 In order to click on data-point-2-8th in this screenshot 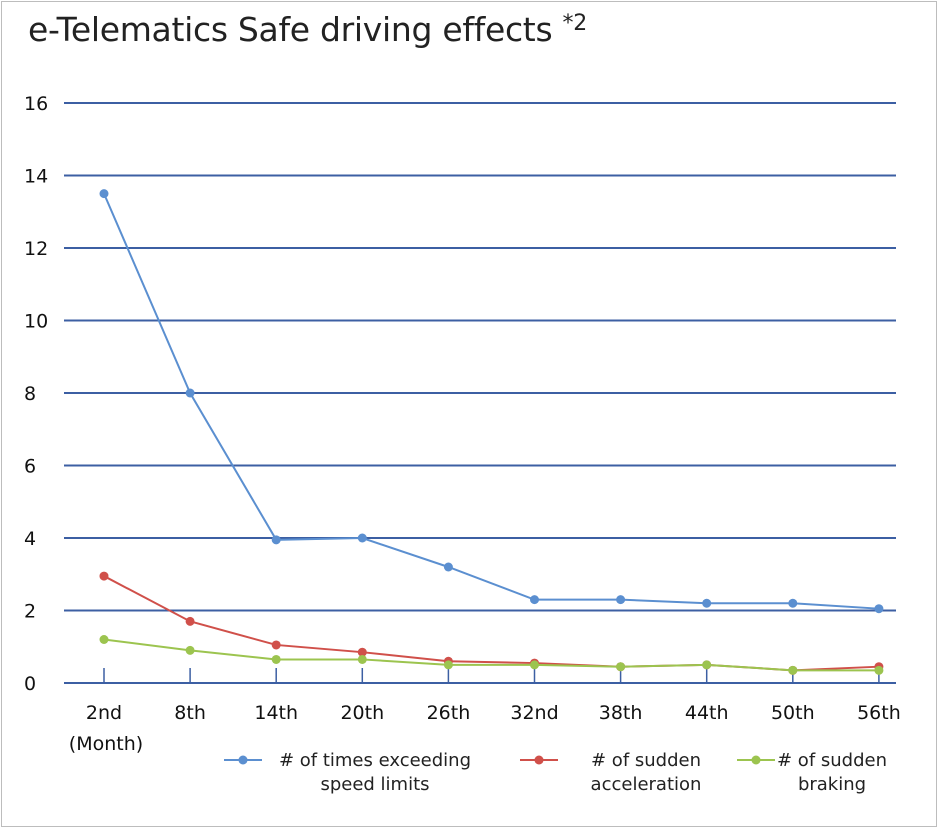, I will do `click(190, 650)`.